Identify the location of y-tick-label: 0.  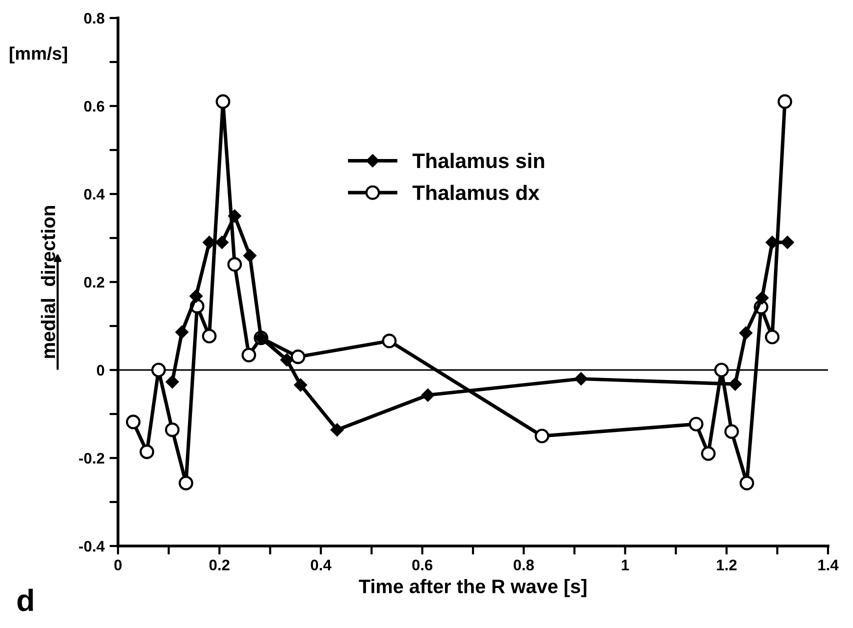
(100, 370).